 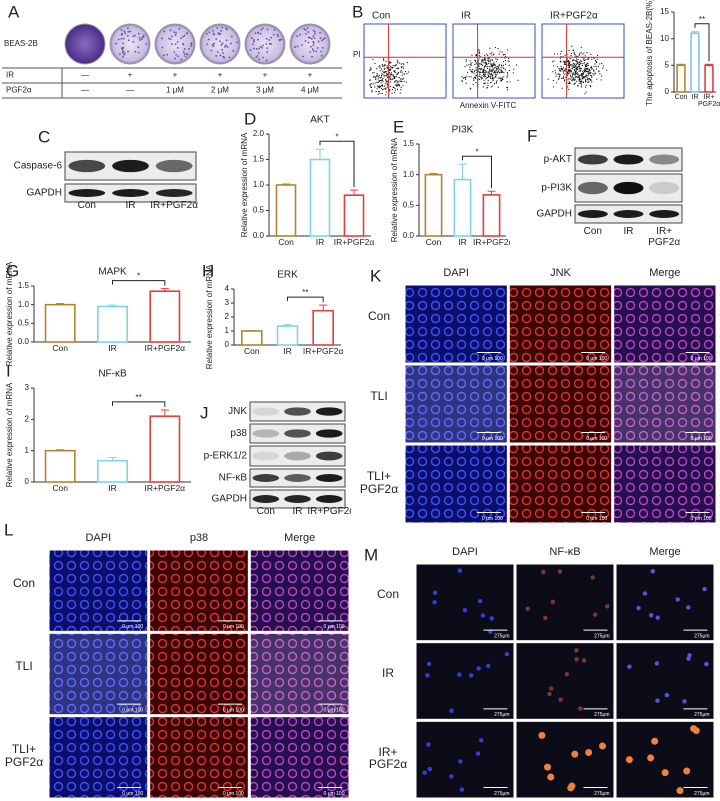 What do you see at coordinates (709, 101) in the screenshot?
I see `x-tick-label: IR+ PGF2α` at bounding box center [709, 101].